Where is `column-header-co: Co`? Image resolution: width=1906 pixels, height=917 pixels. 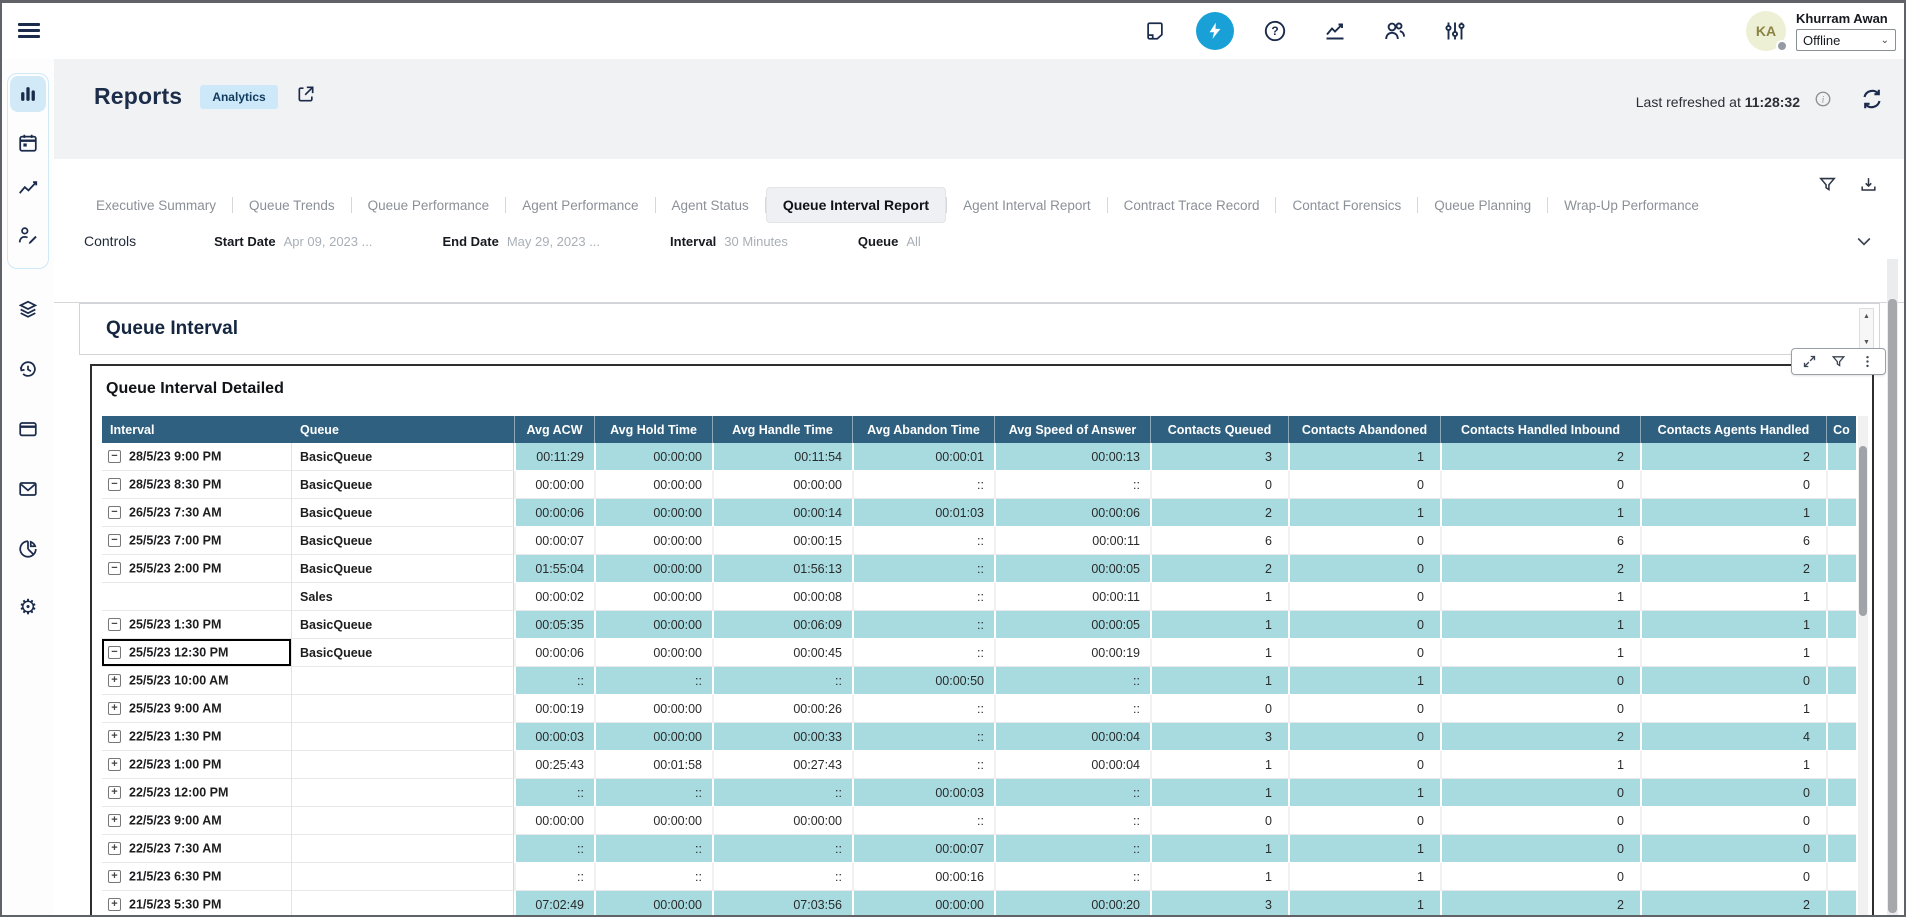 column-header-co: Co is located at coordinates (1841, 429).